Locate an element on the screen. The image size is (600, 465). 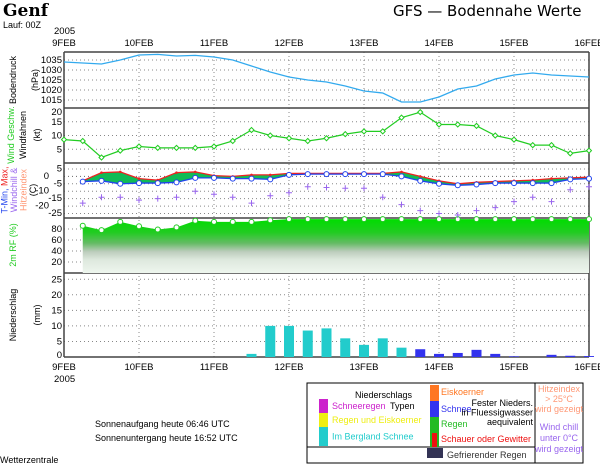
legend-label: Schneeregen is located at coordinates (359, 406).